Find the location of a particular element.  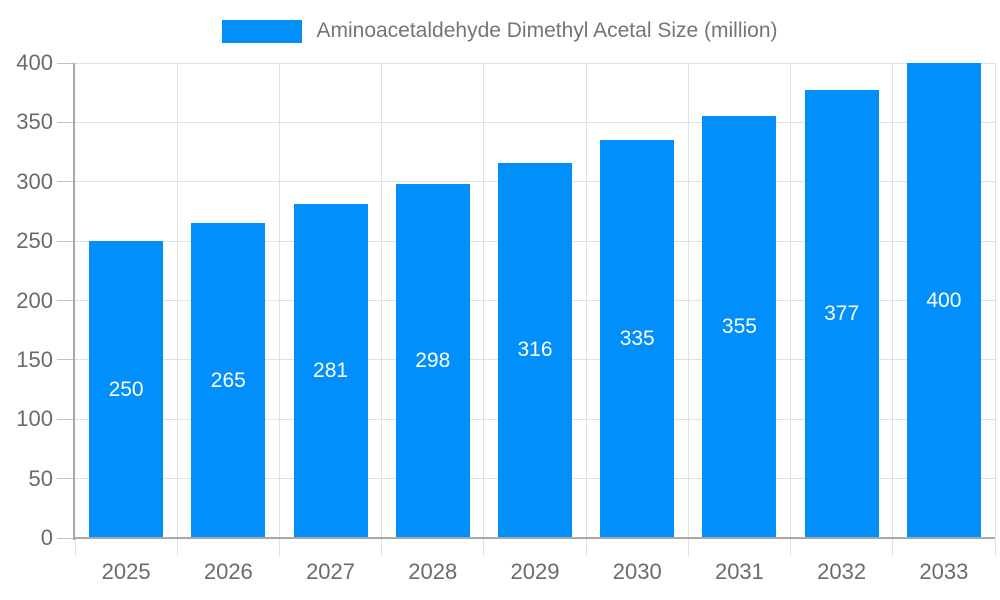

y-axis-label: 0 is located at coordinates (46, 537).